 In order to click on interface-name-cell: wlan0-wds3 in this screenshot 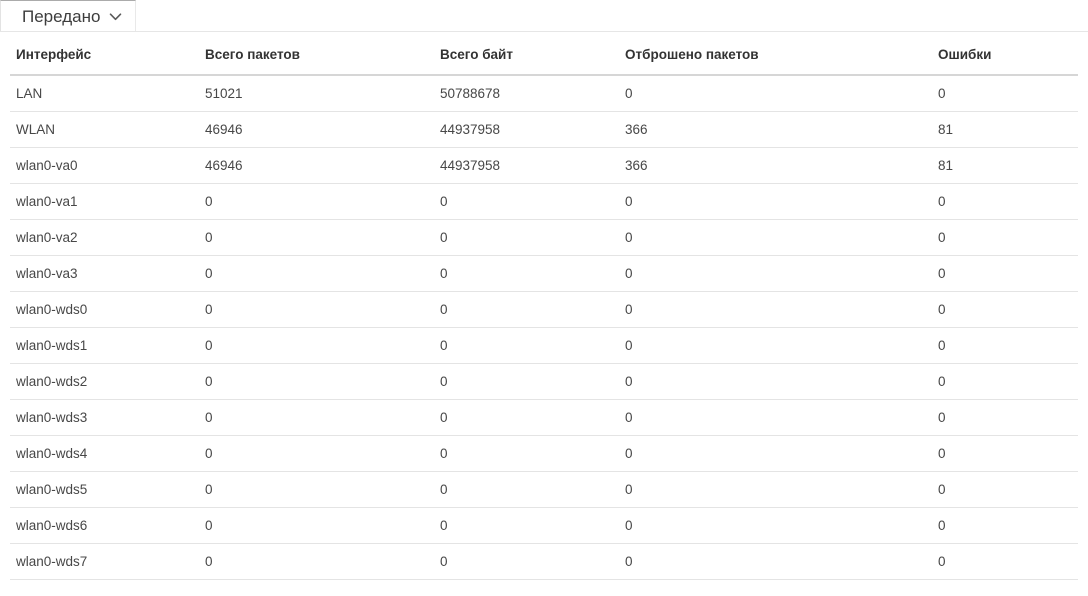, I will do `click(107, 417)`.